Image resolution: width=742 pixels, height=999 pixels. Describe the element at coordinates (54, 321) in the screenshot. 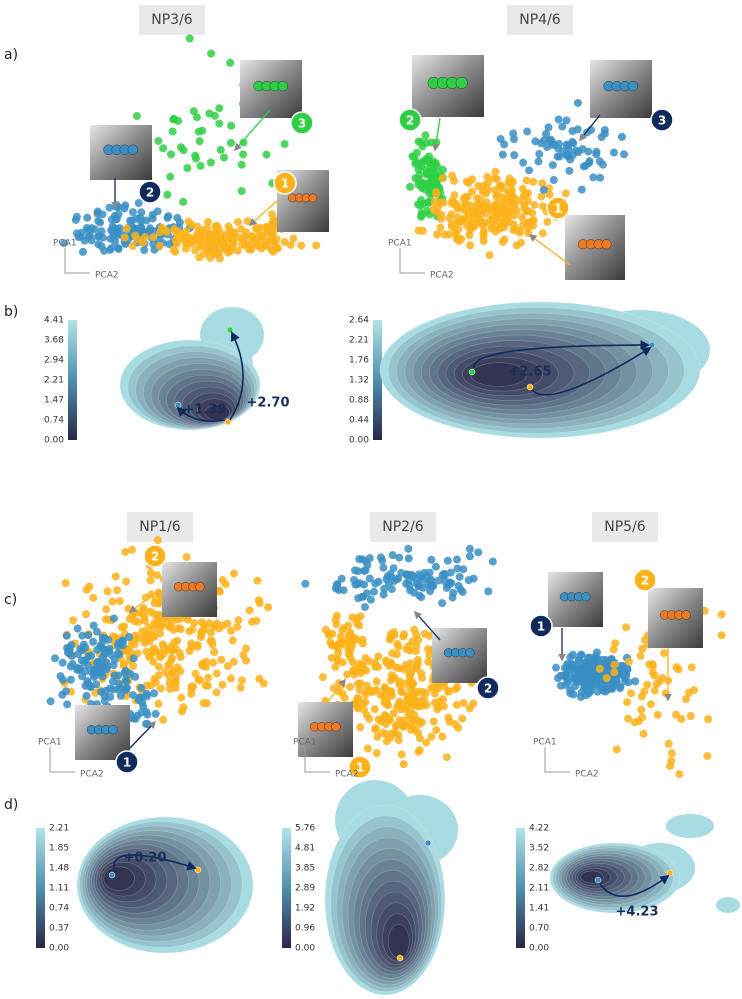

I see `colorbar-tick-label: 4.41` at that location.